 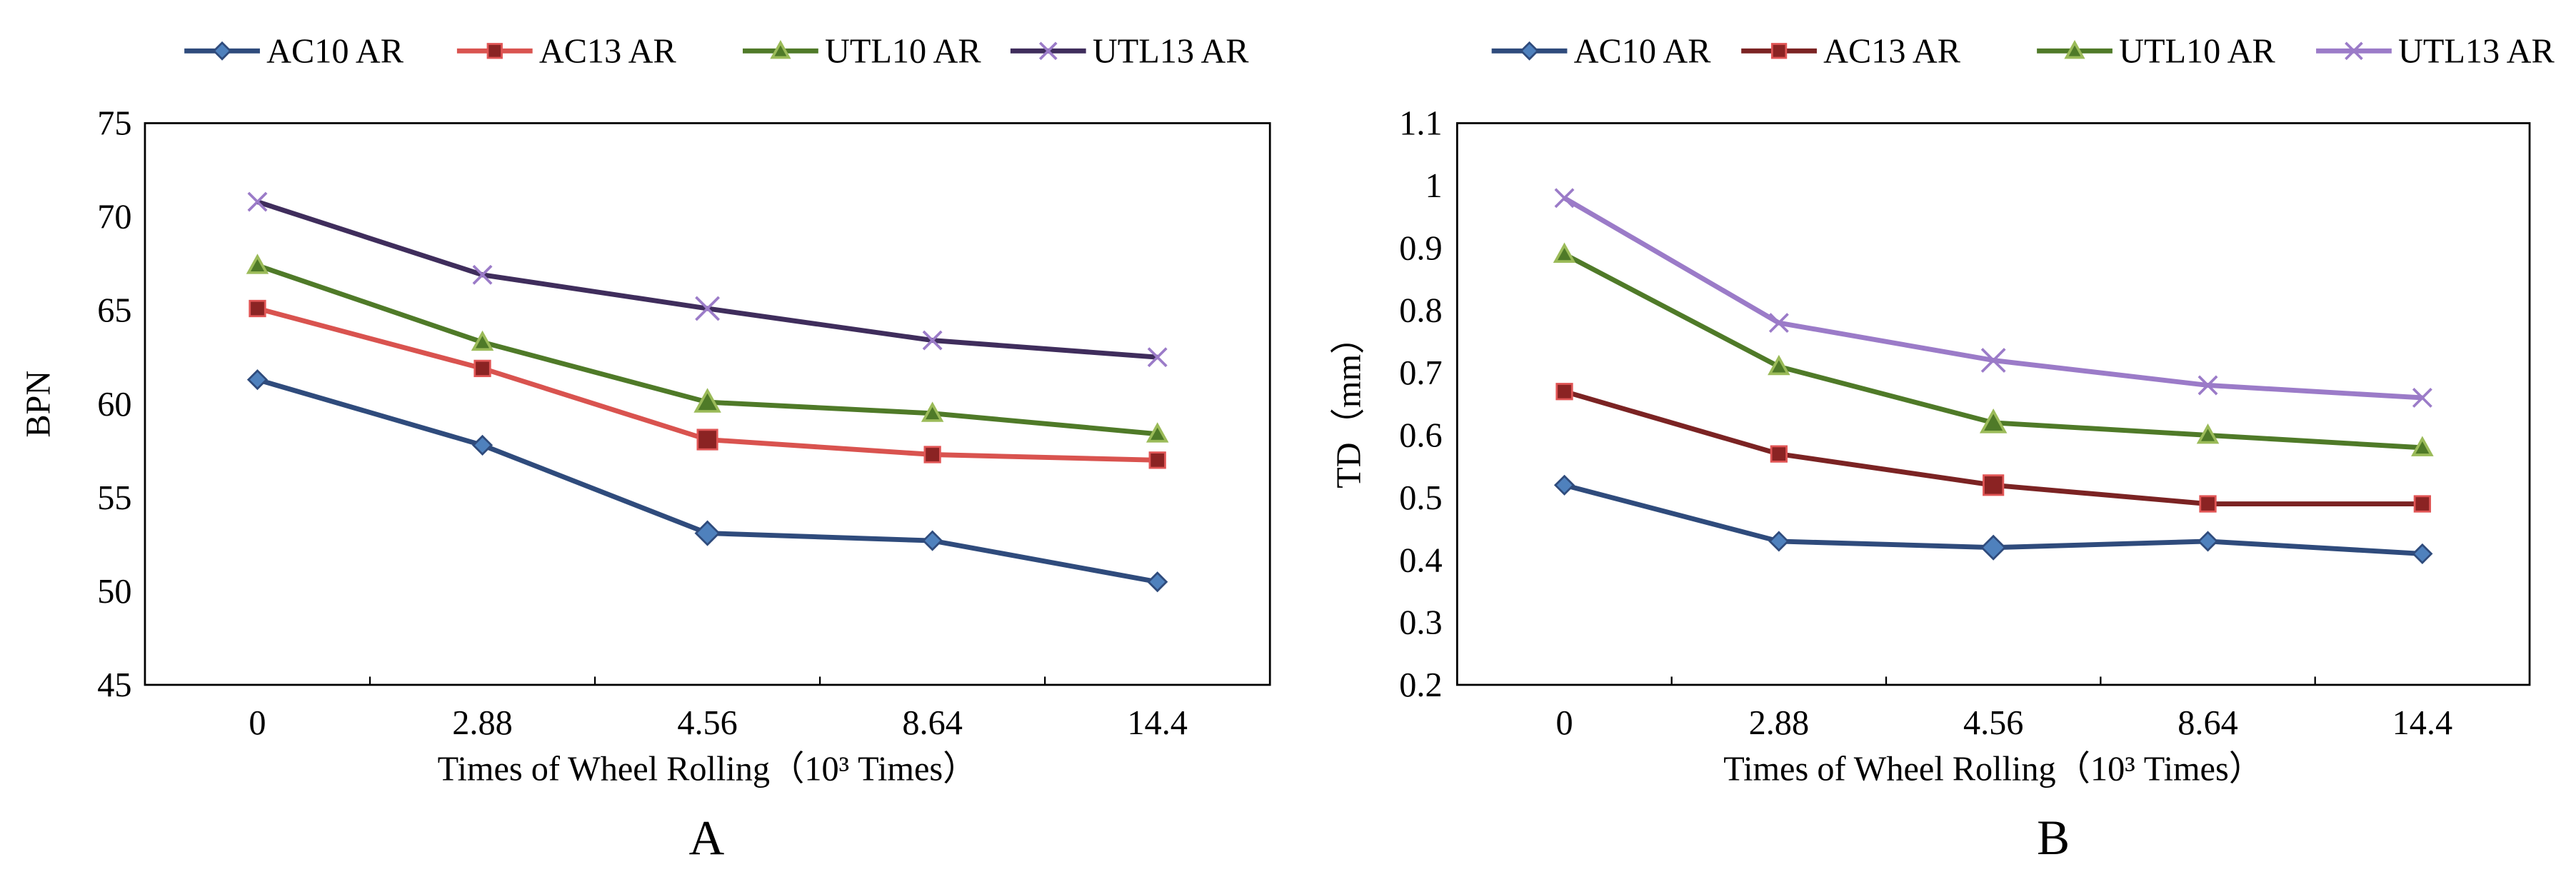 I want to click on y-tick-label: 0.5, so click(x=1420, y=498).